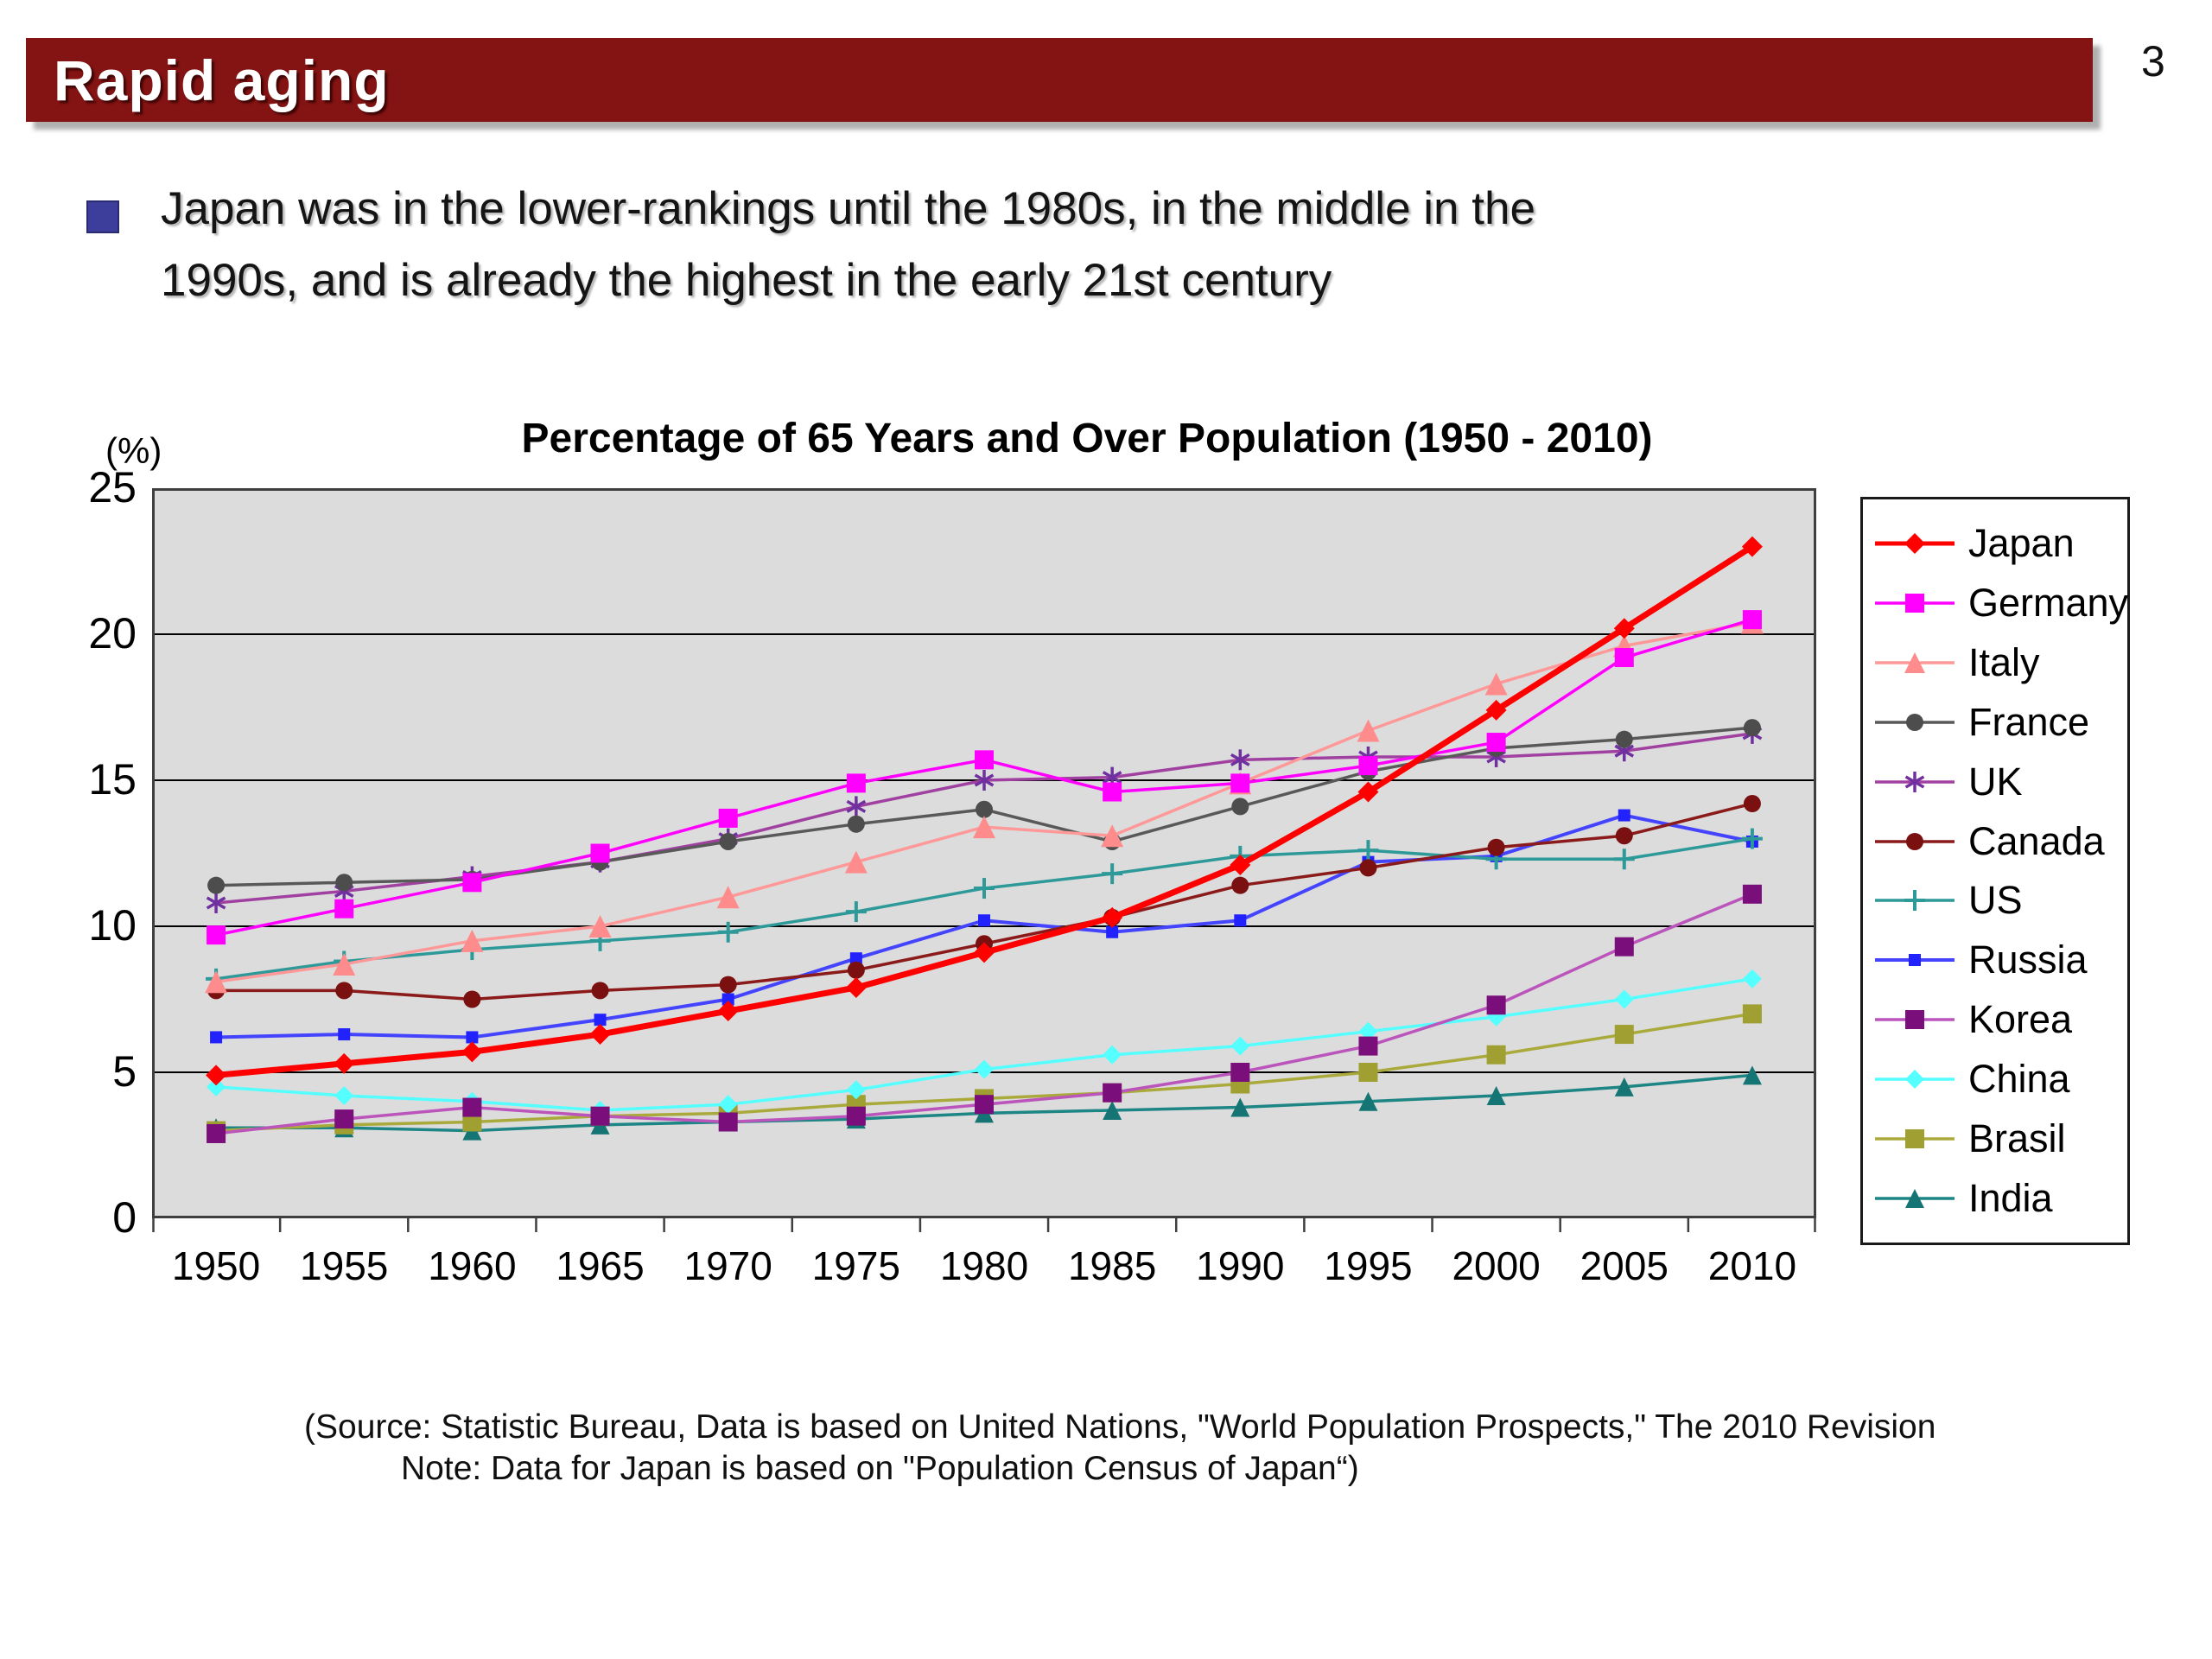 This screenshot has height=1659, width=2212. What do you see at coordinates (856, 1265) in the screenshot?
I see `x-tick-label: 1975` at bounding box center [856, 1265].